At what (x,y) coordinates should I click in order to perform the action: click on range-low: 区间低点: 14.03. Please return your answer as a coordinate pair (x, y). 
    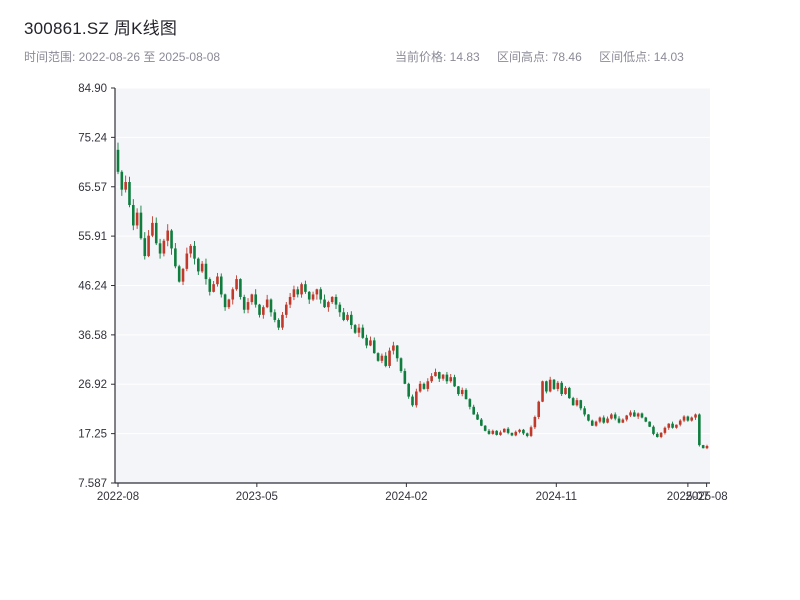
    Looking at the image, I should click on (641, 57).